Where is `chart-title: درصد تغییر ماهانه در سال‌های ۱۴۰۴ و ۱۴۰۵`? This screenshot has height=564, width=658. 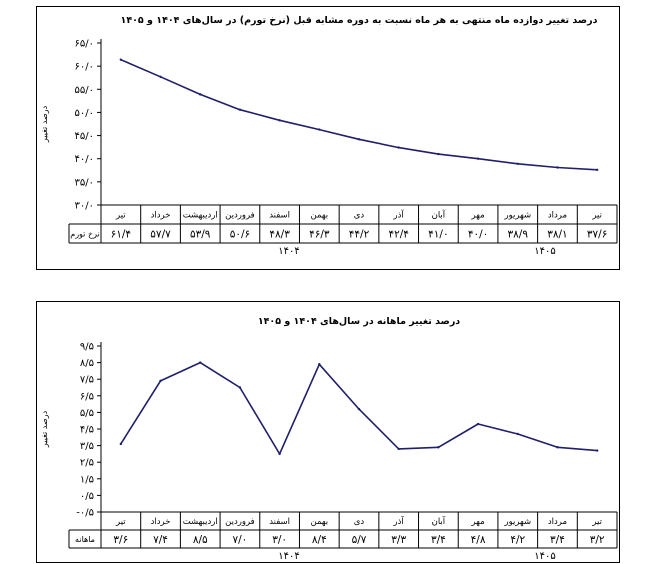
chart-title: درصد تغییر ماهانه در سال‌های ۱۴۰۴ و ۱۴۰۵ is located at coordinates (359, 321).